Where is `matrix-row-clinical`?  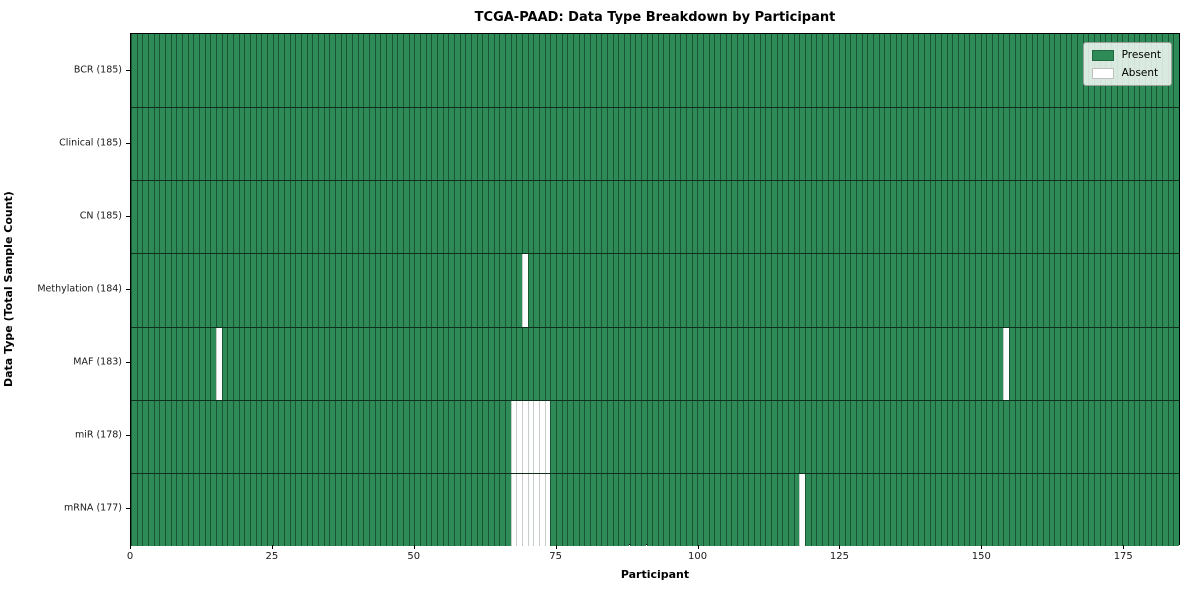
matrix-row-clinical is located at coordinates (655, 144).